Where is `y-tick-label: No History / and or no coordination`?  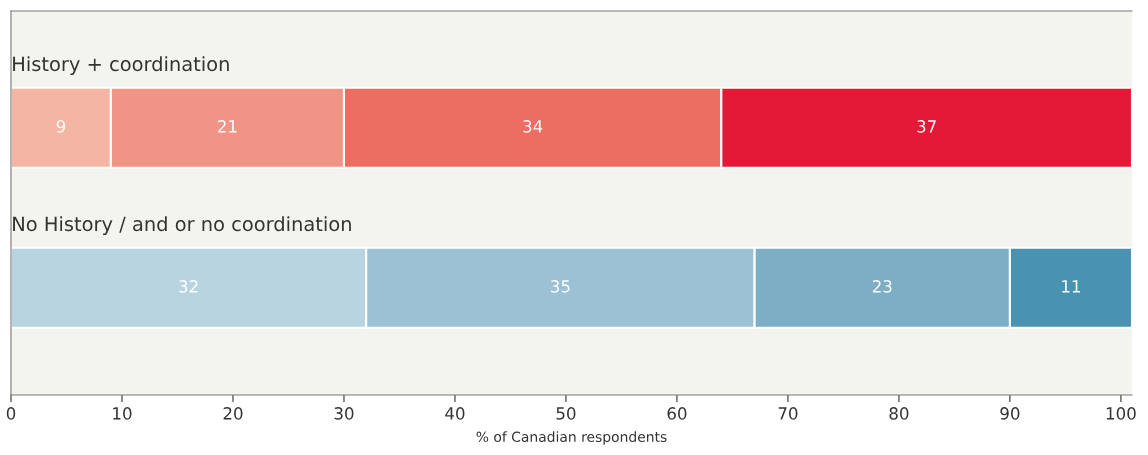 y-tick-label: No History / and or no coordination is located at coordinates (182, 225).